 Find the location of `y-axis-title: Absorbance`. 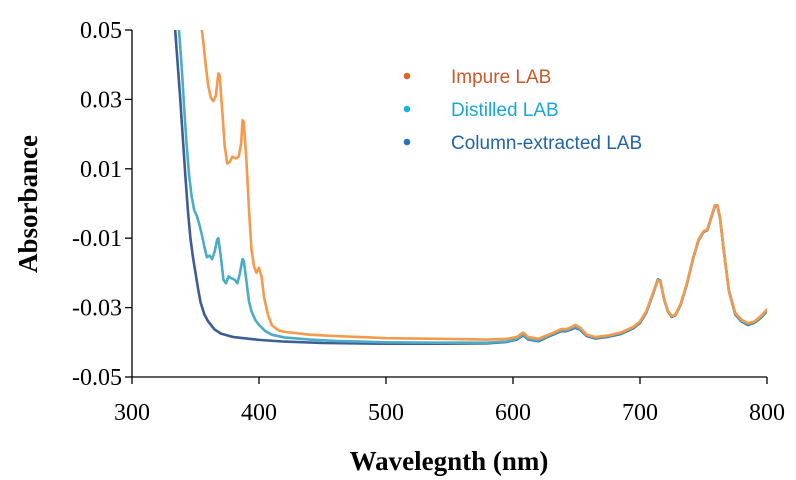

y-axis-title: Absorbance is located at coordinates (28, 204).